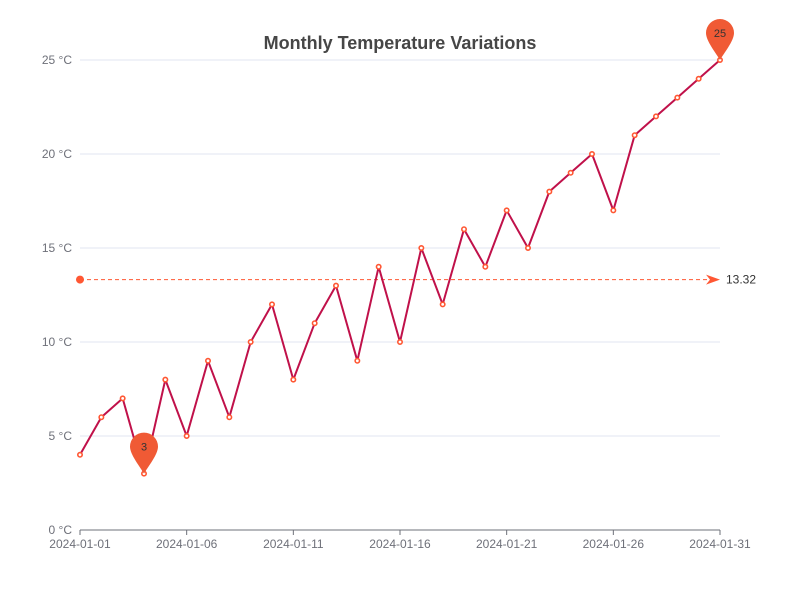 The image size is (800, 600). What do you see at coordinates (57, 154) in the screenshot?
I see `y-tick-label: 20 °C` at bounding box center [57, 154].